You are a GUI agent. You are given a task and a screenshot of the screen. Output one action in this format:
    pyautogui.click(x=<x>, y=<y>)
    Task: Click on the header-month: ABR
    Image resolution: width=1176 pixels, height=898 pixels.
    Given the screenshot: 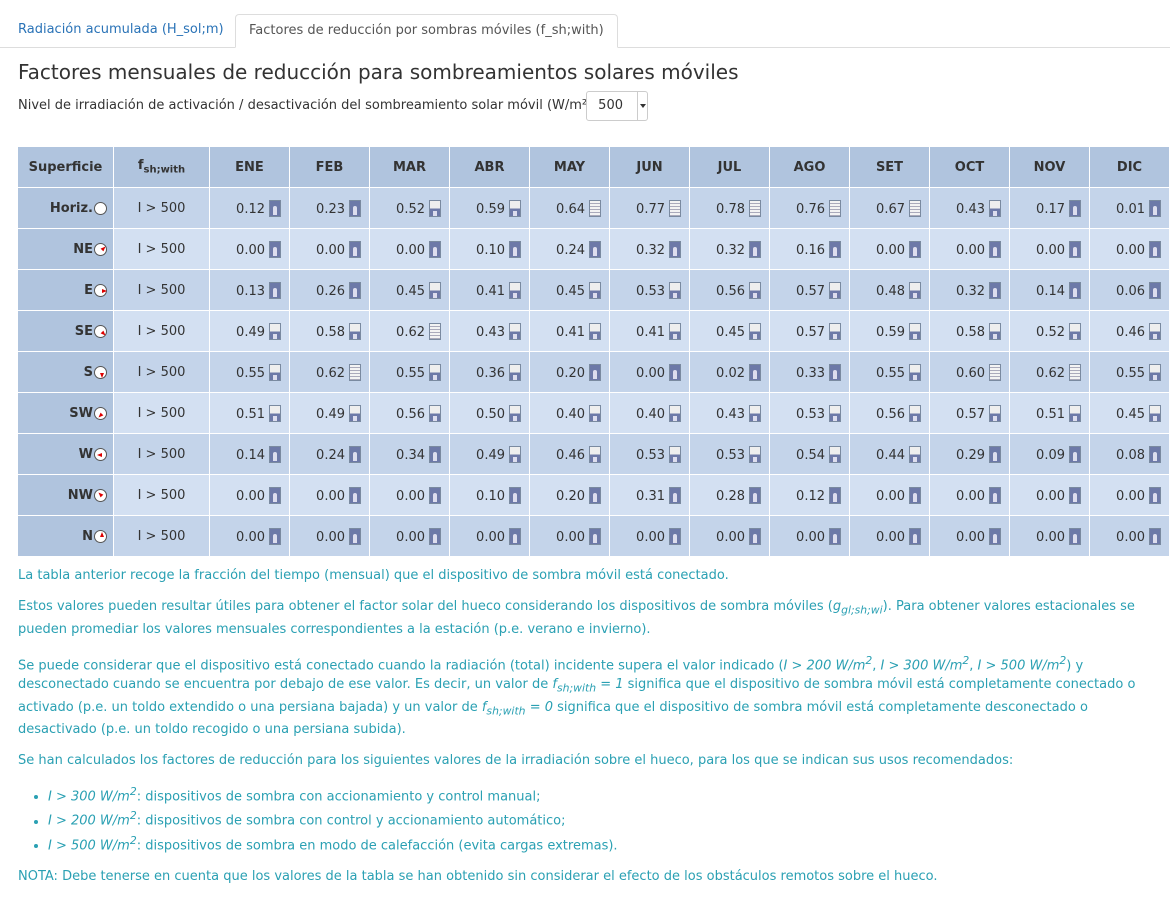 What is the action you would take?
    pyautogui.click(x=489, y=167)
    